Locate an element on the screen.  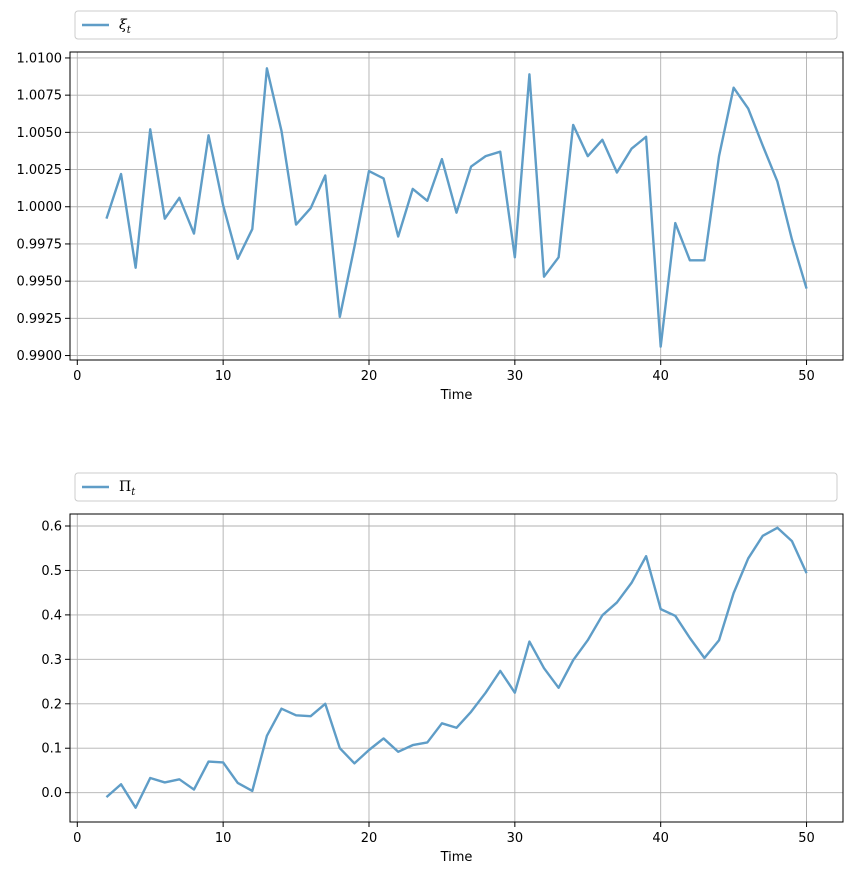
legend: ξt is located at coordinates (456, 25).